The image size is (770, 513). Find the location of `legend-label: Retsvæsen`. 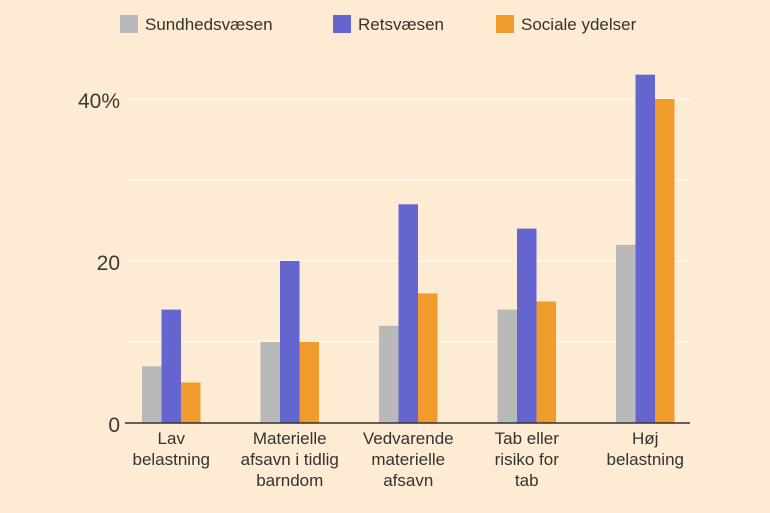

legend-label: Retsvæsen is located at coordinates (401, 24).